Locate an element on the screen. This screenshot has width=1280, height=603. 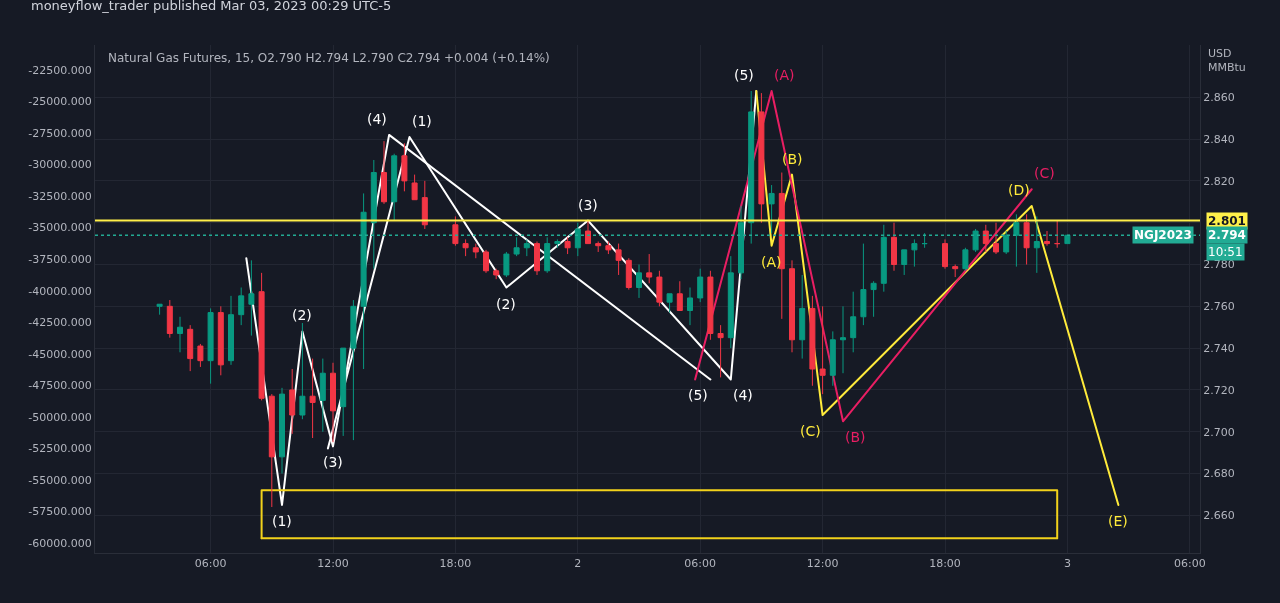
y-tick-label: 2.660 is located at coordinates (1219, 516).